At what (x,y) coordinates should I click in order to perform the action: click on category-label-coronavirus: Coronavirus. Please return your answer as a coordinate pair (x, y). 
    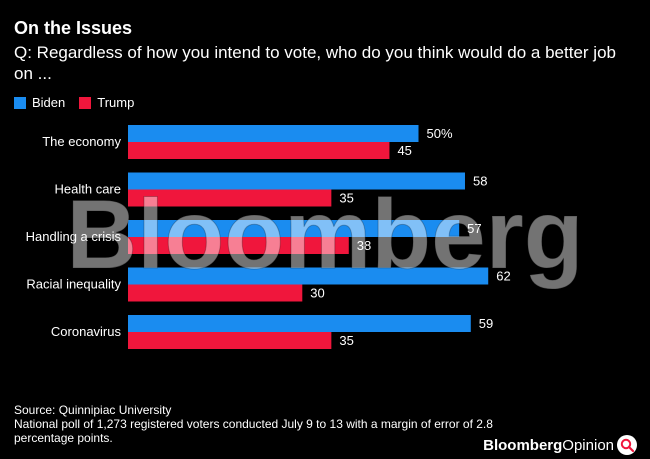
    Looking at the image, I should click on (86, 331).